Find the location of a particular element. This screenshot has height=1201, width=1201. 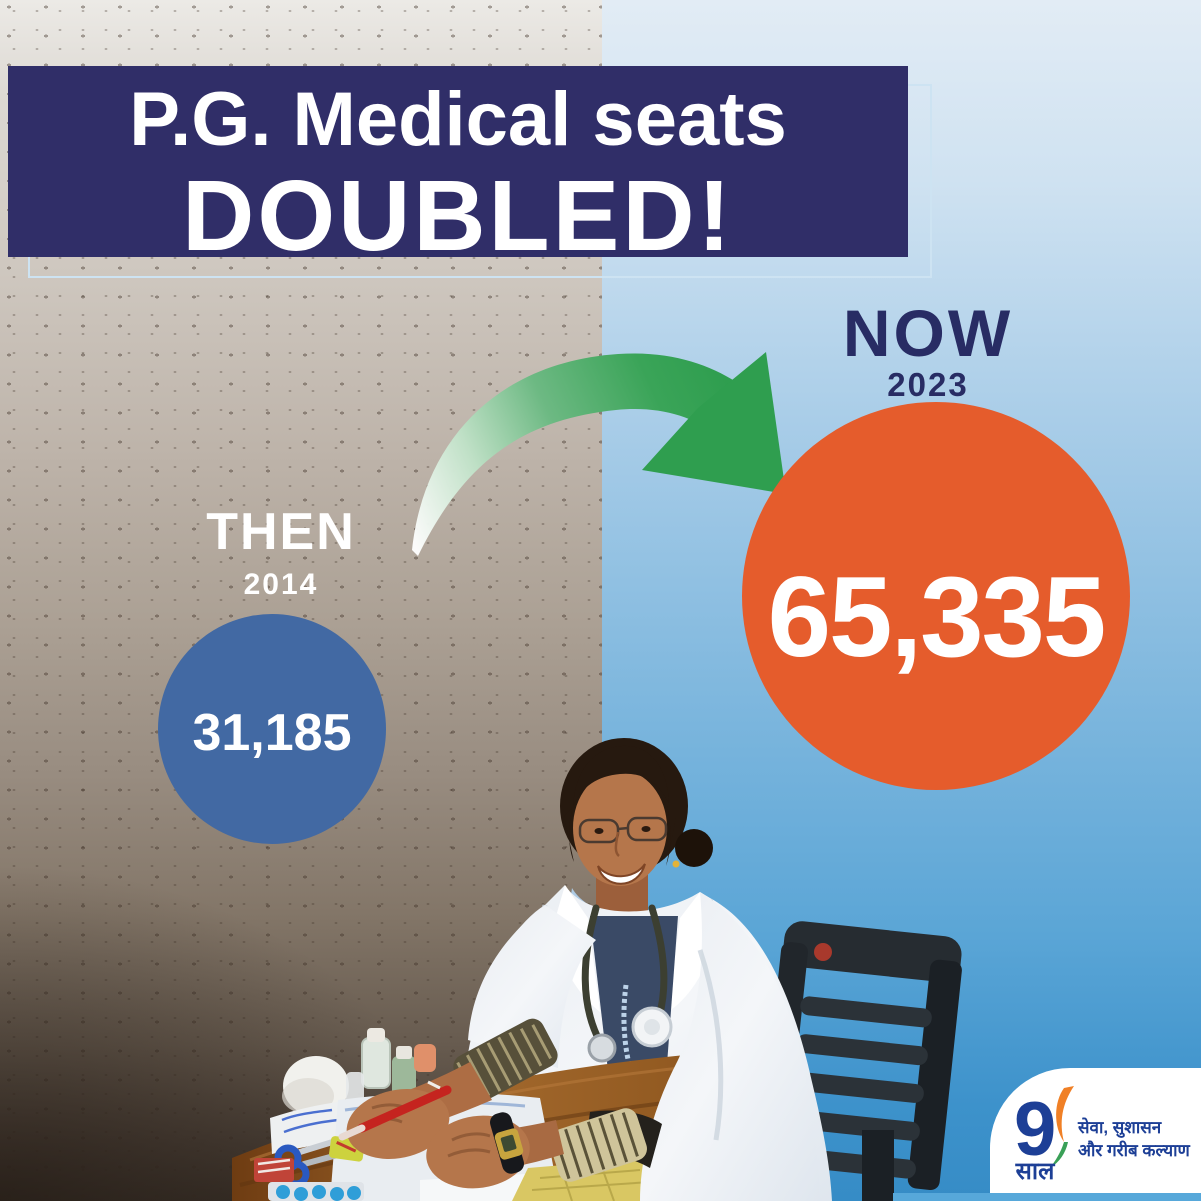

hair-bun is located at coordinates (694, 848).